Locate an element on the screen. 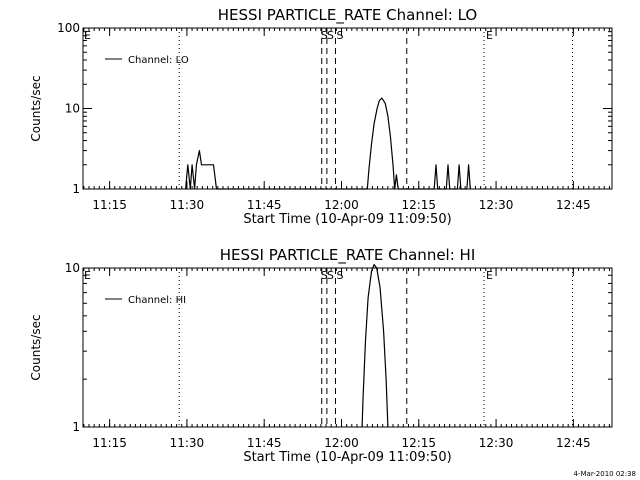 This screenshot has width=640, height=480. footer-timestamp: 4-Mar-2010 02:38 is located at coordinates (605, 474).